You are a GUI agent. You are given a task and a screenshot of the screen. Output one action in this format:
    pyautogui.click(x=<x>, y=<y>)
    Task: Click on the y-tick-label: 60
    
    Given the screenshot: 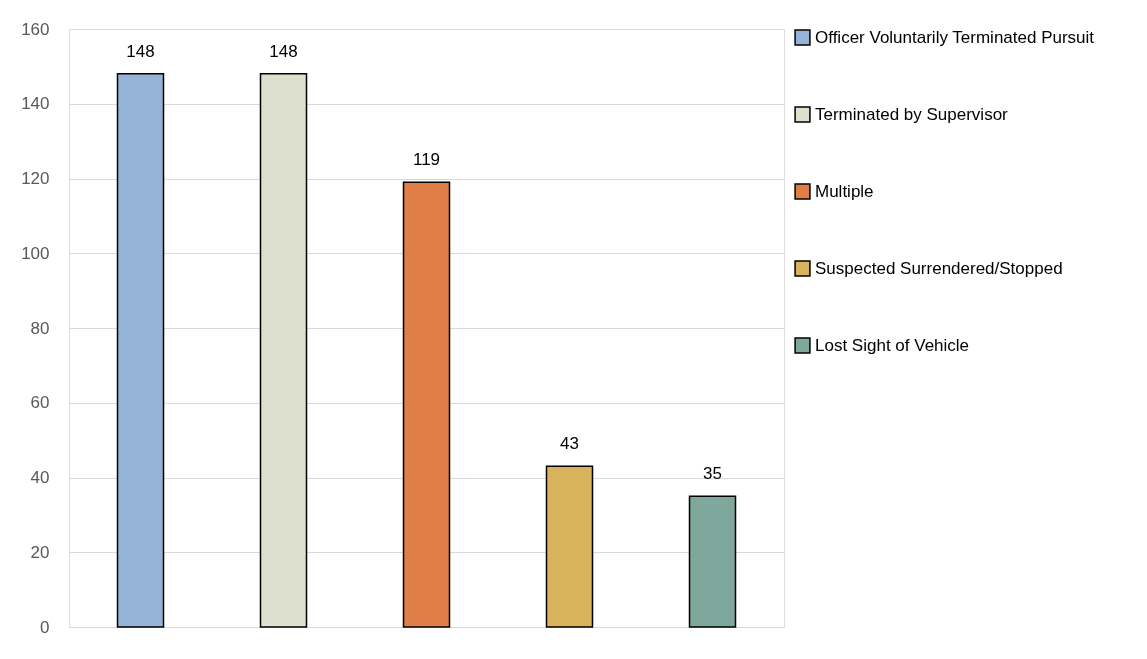 What is the action you would take?
    pyautogui.click(x=40, y=403)
    